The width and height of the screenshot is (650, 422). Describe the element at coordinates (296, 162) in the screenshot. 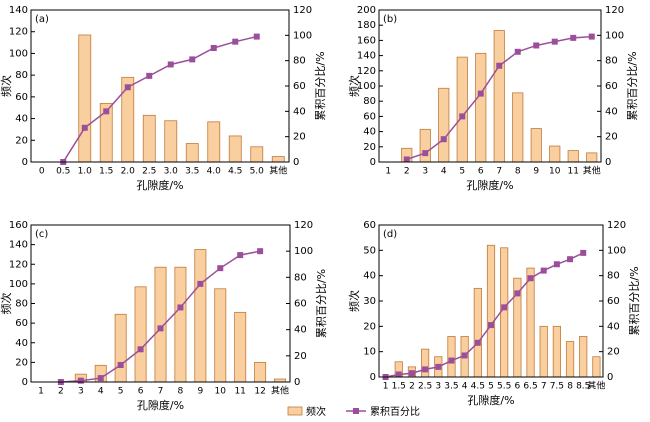

I see `y2-tick-label: 0` at that location.